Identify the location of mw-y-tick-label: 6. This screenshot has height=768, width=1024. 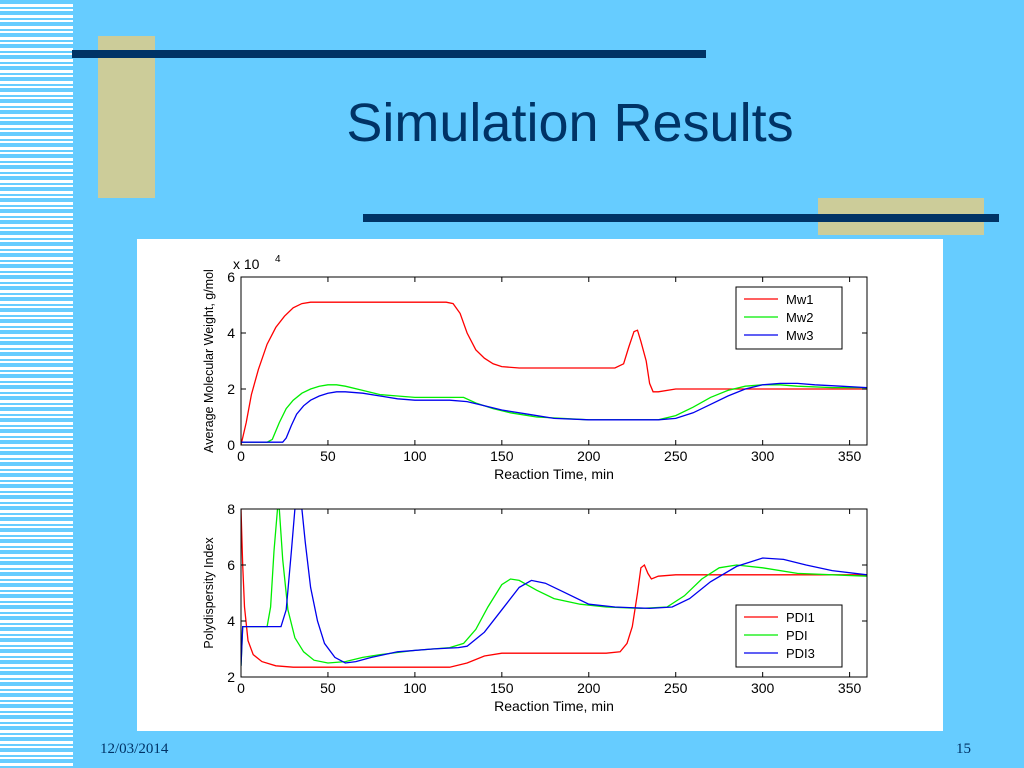
(231, 277).